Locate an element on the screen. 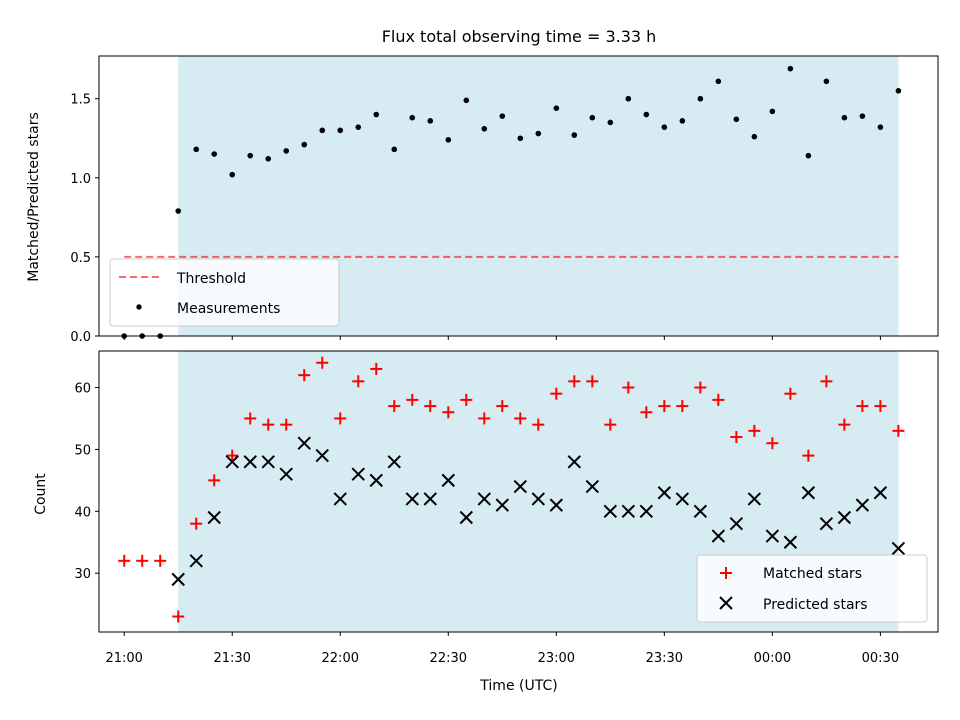 The height and width of the screenshot is (720, 960). x-tick-label: 21:30 is located at coordinates (231, 658).